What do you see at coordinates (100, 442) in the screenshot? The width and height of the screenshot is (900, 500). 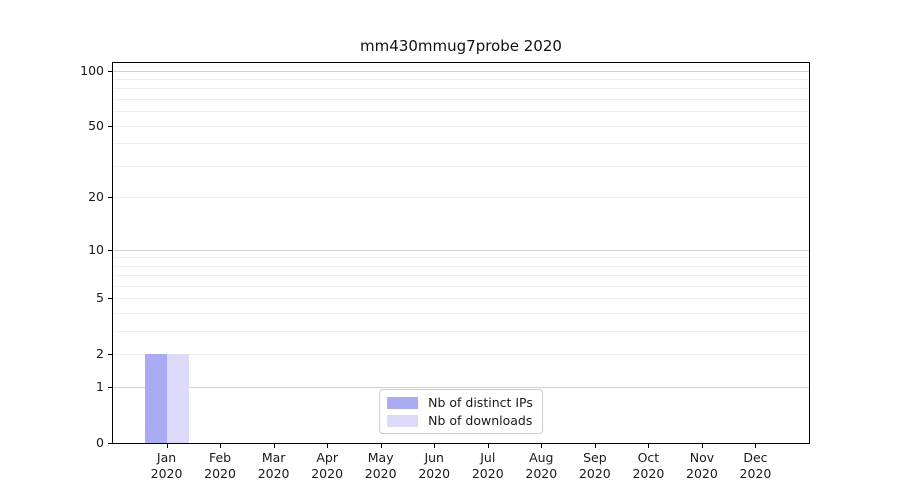 I see `y-tick-label: 0` at bounding box center [100, 442].